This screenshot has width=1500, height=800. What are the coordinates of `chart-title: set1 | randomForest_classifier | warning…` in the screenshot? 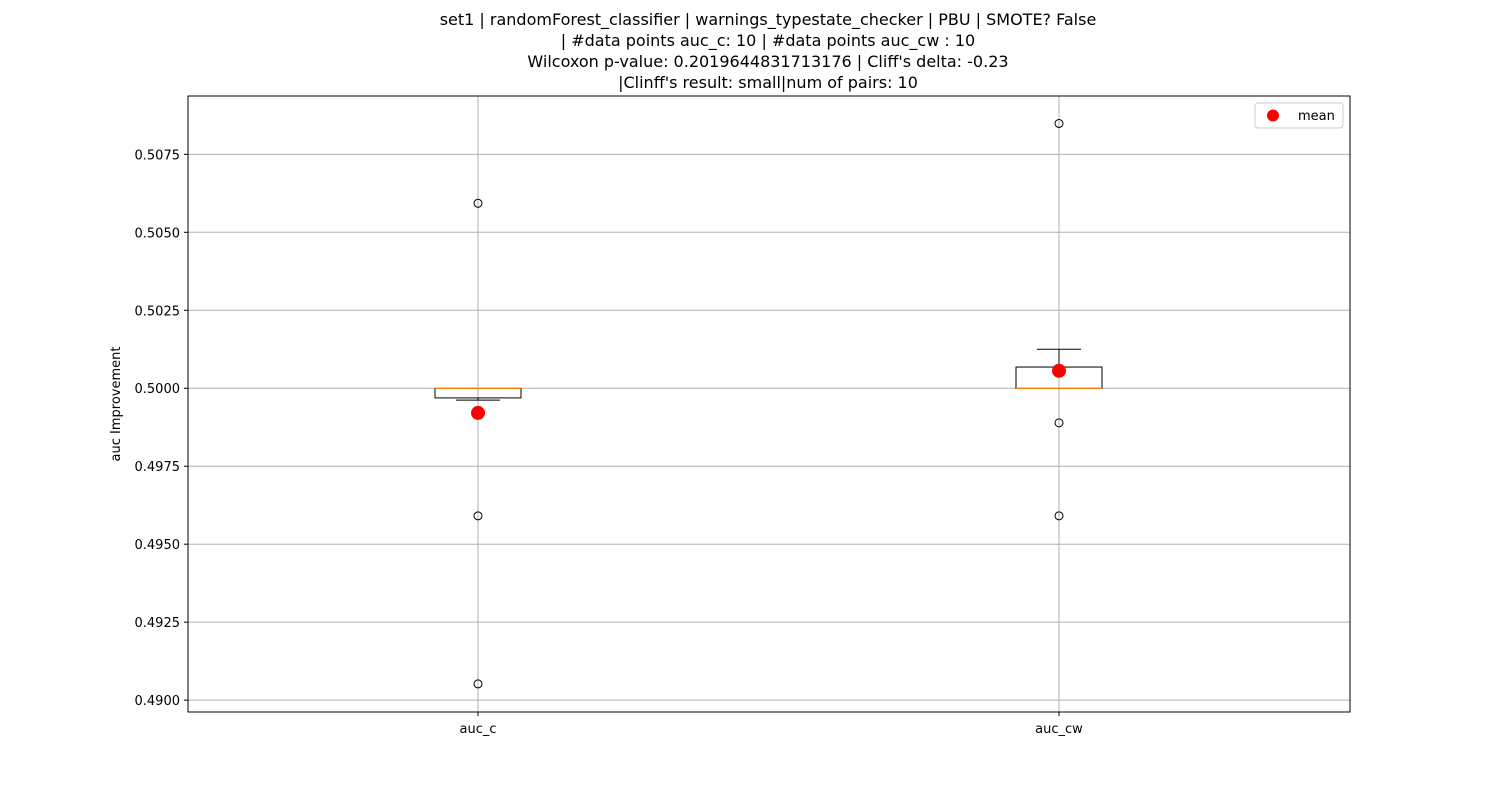 It's located at (768, 51).